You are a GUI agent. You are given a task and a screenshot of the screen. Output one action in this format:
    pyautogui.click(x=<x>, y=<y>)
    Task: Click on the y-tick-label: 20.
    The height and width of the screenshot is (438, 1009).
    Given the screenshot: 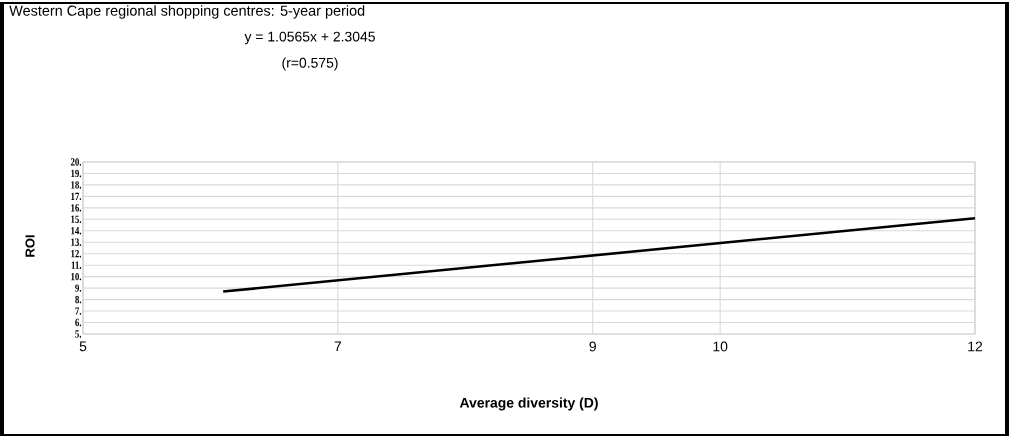 What is the action you would take?
    pyautogui.click(x=76, y=162)
    